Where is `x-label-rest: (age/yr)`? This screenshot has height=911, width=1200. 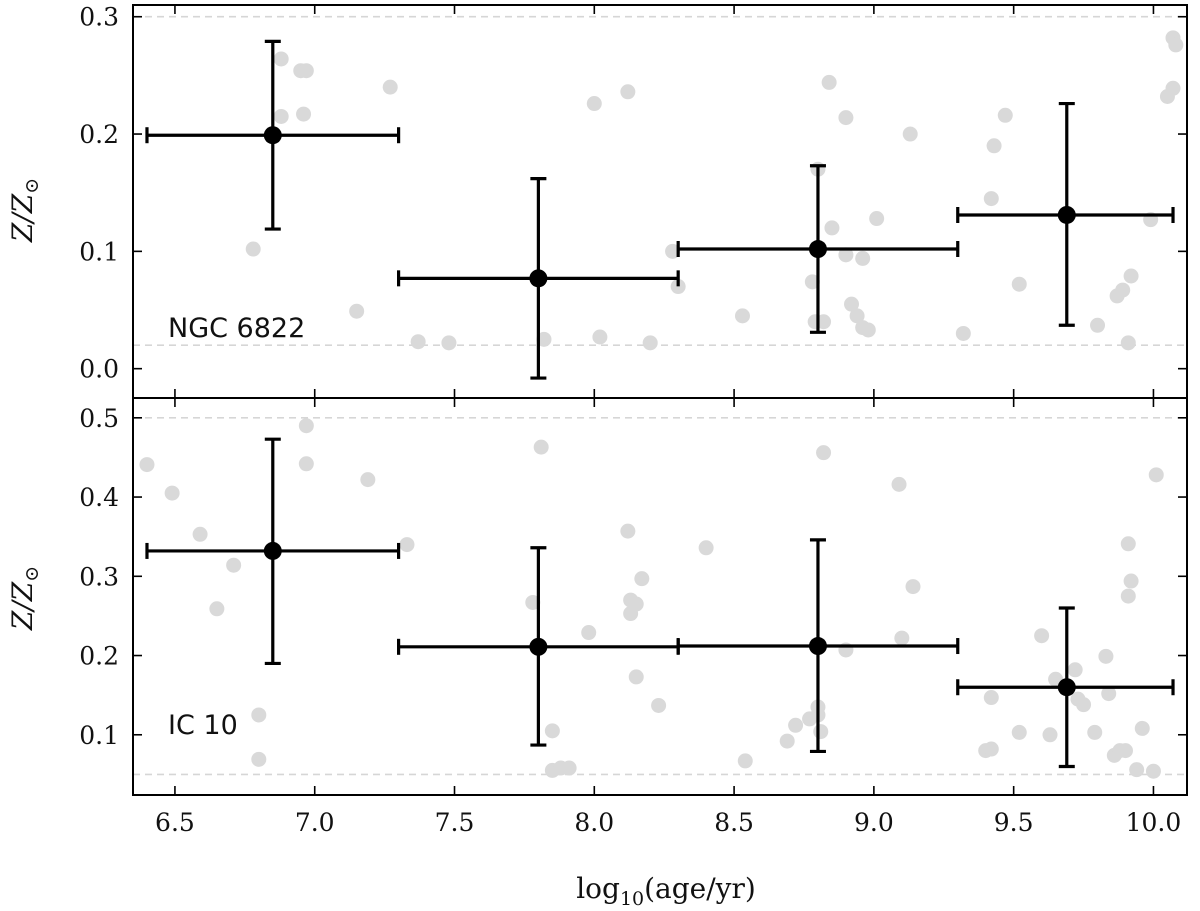
x-label-rest: (age/yr) is located at coordinates (700, 888).